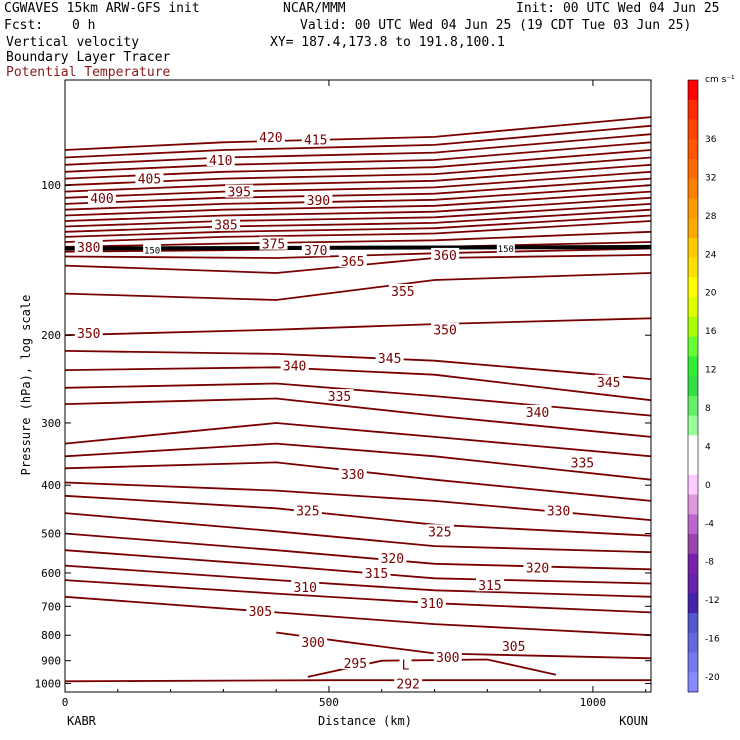 This screenshot has height=740, width=740. I want to click on station-left: KABR, so click(82, 721).